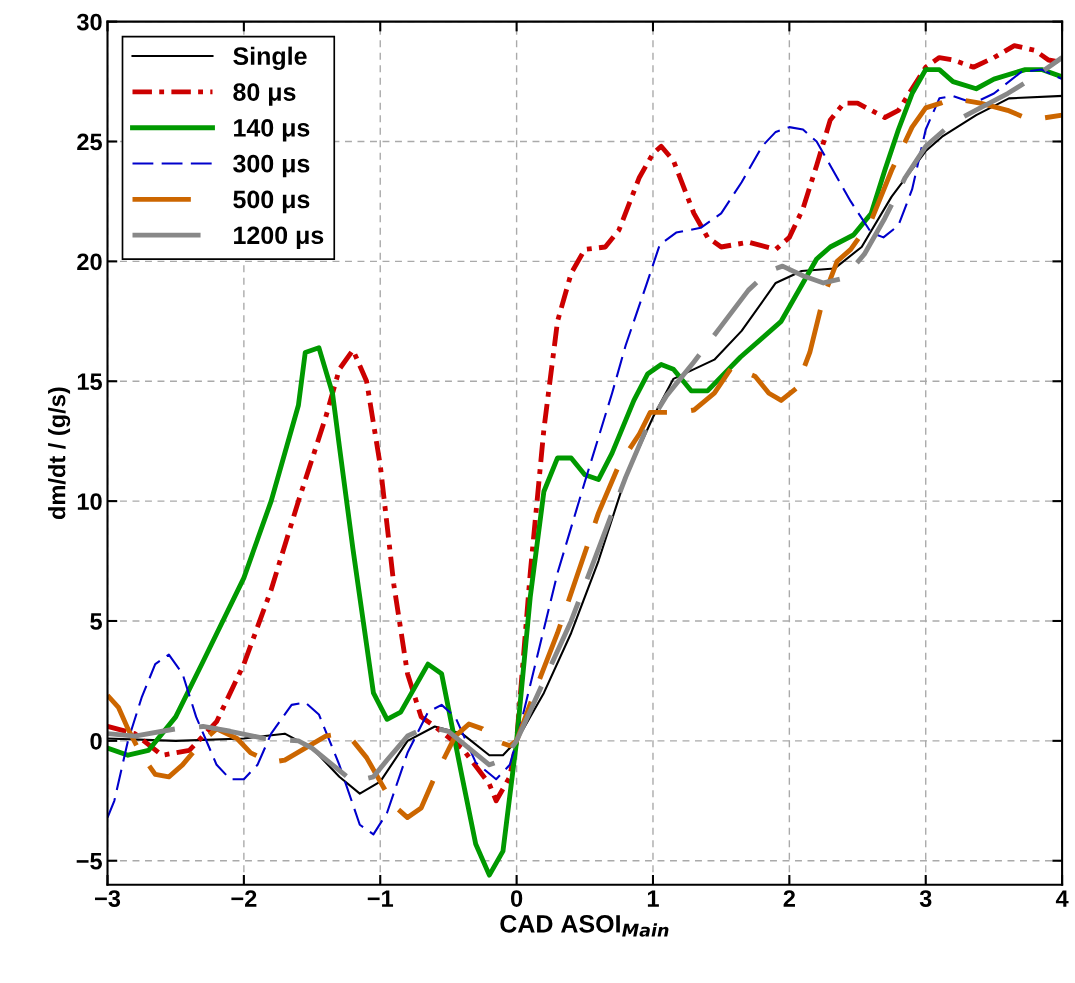 The width and height of the screenshot is (1075, 983). What do you see at coordinates (244, 898) in the screenshot?
I see `x-tick-label: −2` at bounding box center [244, 898].